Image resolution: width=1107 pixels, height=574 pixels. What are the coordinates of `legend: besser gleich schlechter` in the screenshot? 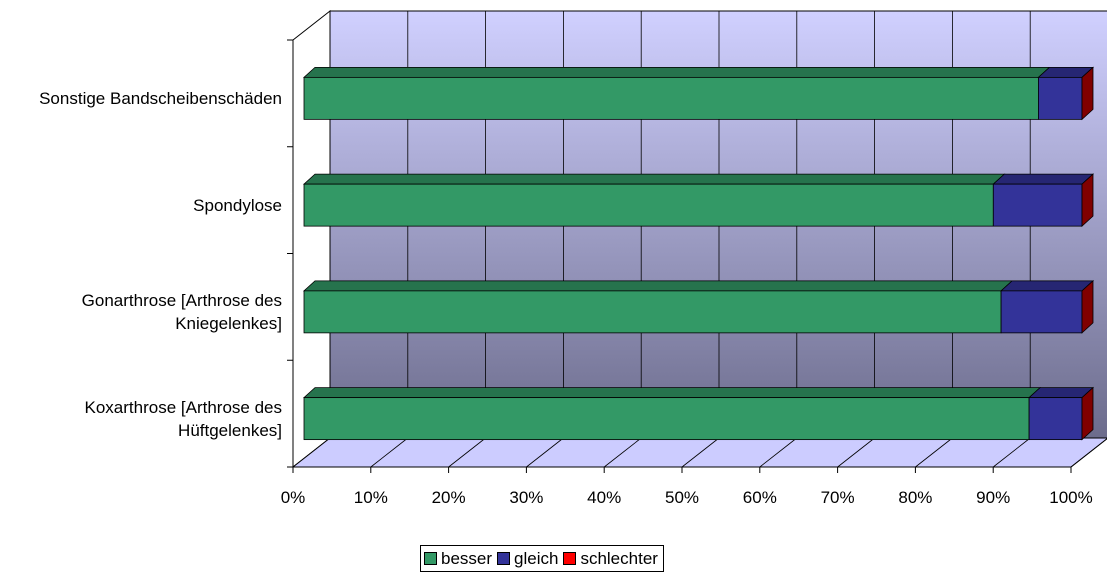 It's located at (542, 558).